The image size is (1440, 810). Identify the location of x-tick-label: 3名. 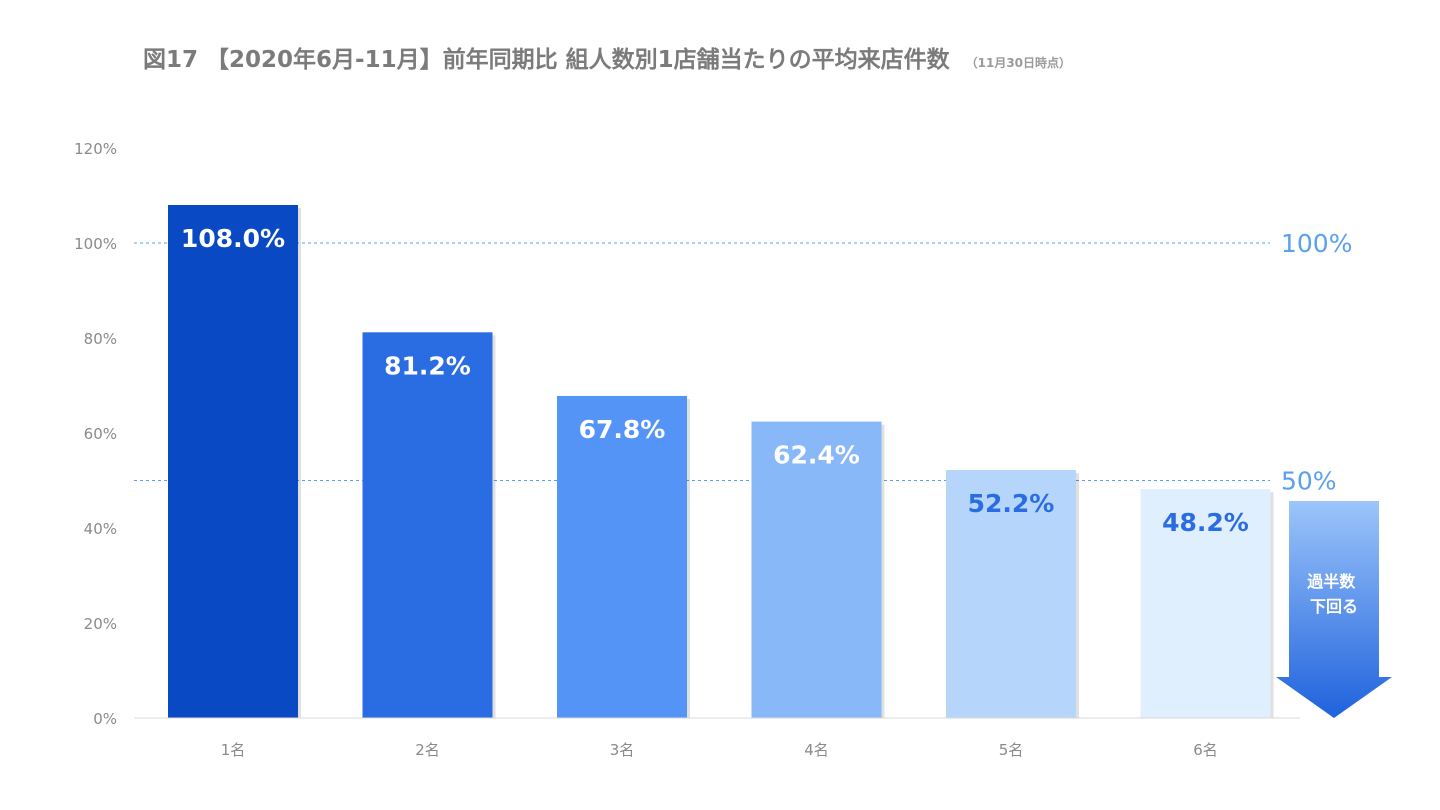
(622, 750).